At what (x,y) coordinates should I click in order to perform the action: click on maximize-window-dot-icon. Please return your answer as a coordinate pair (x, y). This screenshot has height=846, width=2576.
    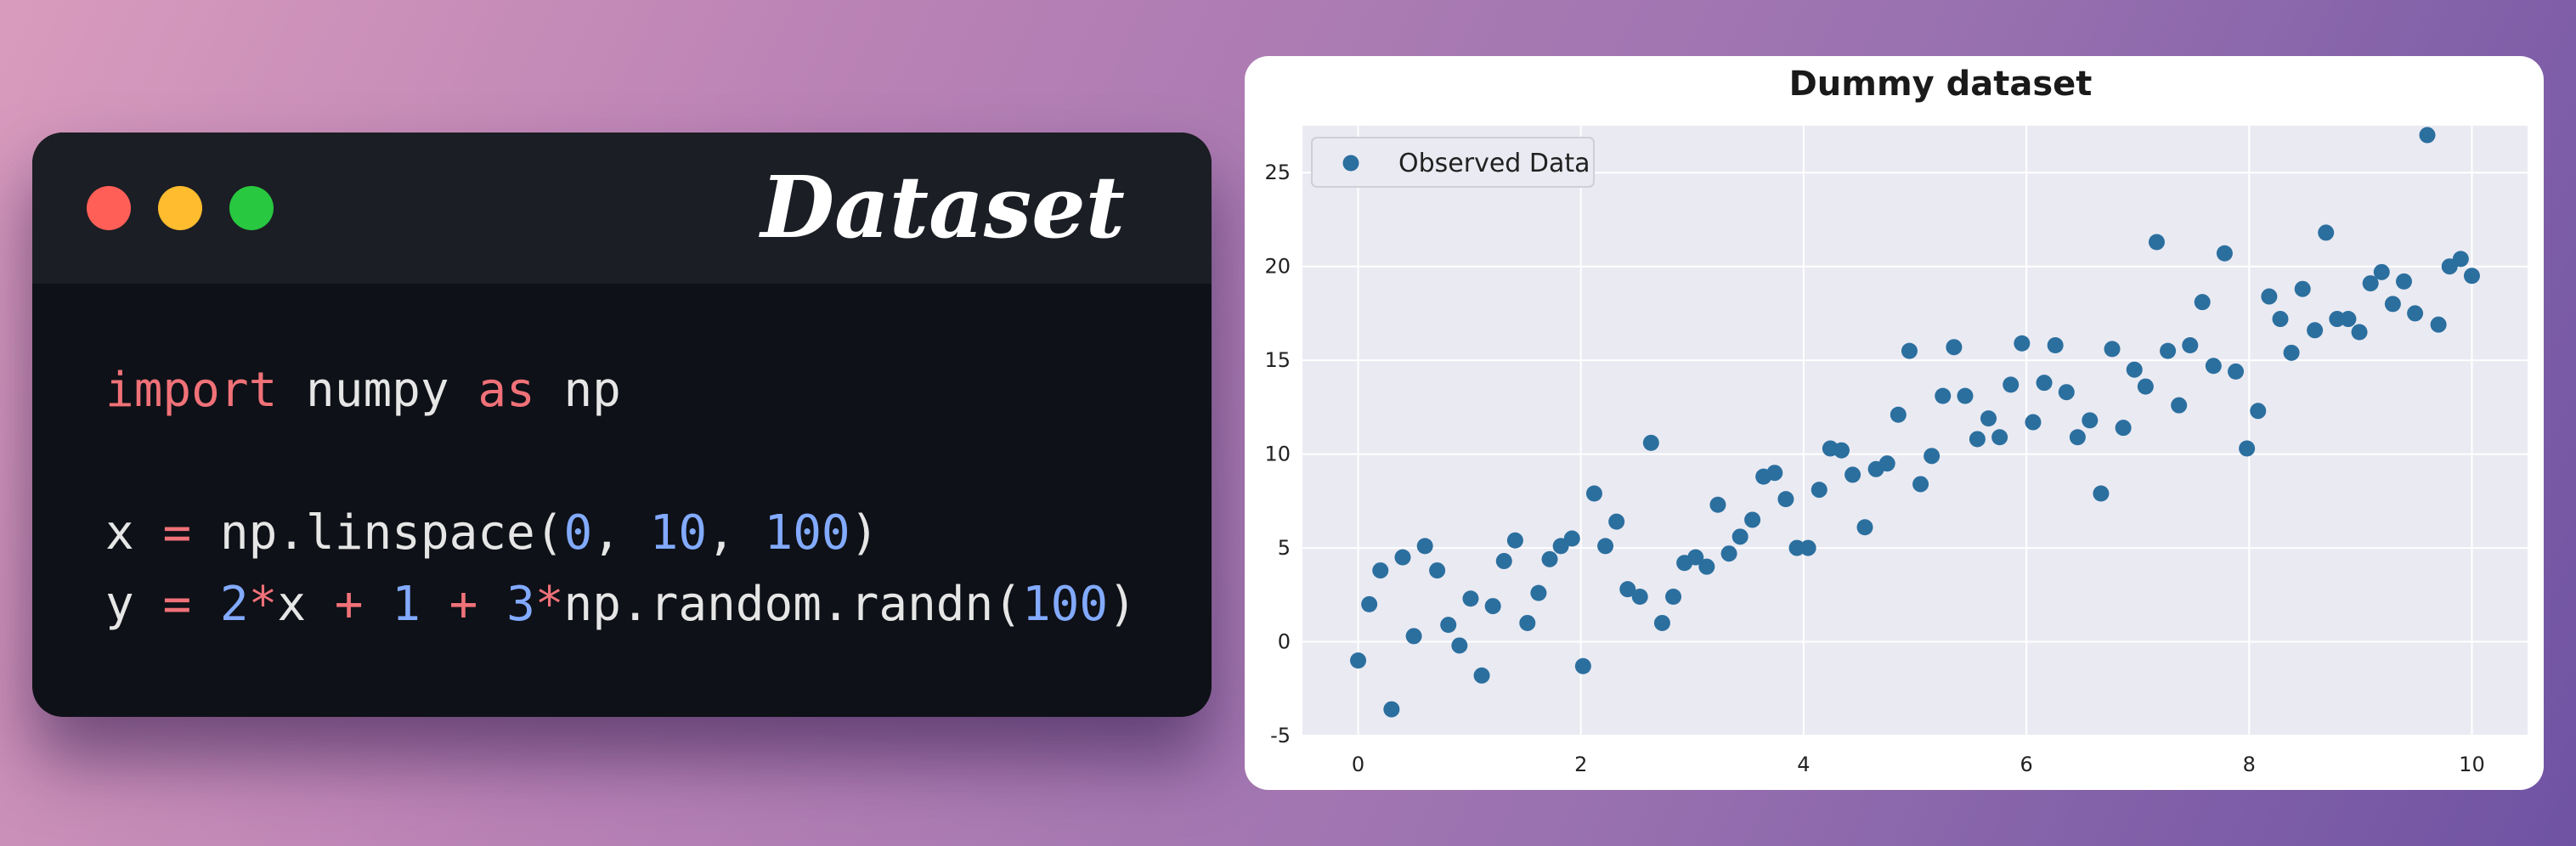
    Looking at the image, I should click on (252, 208).